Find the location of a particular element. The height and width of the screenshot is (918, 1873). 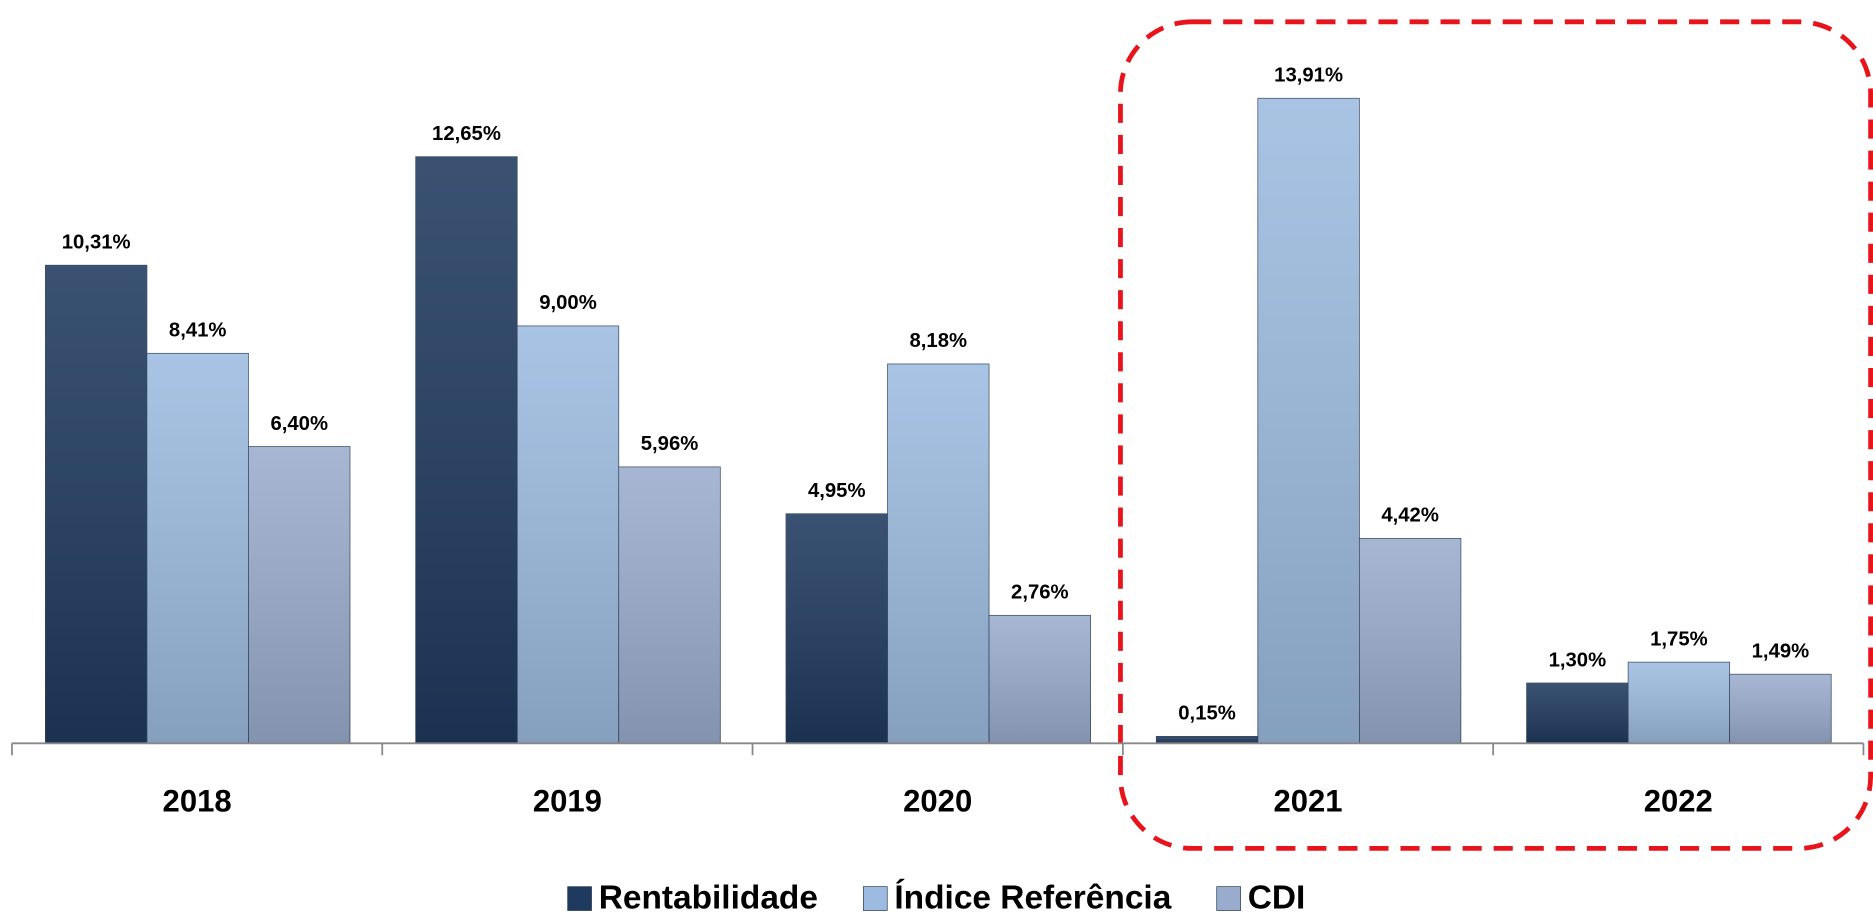

category-axis: 2018 2019 2020 2021 2022 is located at coordinates (938, 780).